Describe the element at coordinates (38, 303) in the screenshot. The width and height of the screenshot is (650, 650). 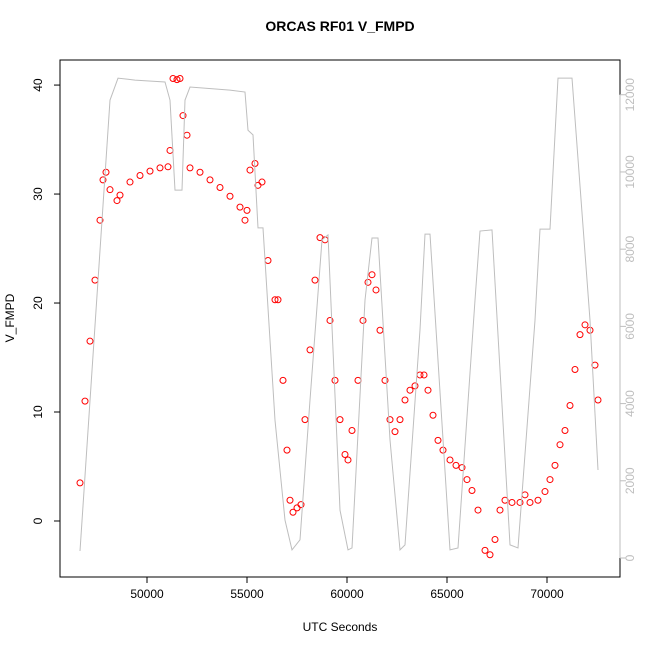
I see `y-tick-label: 20` at that location.